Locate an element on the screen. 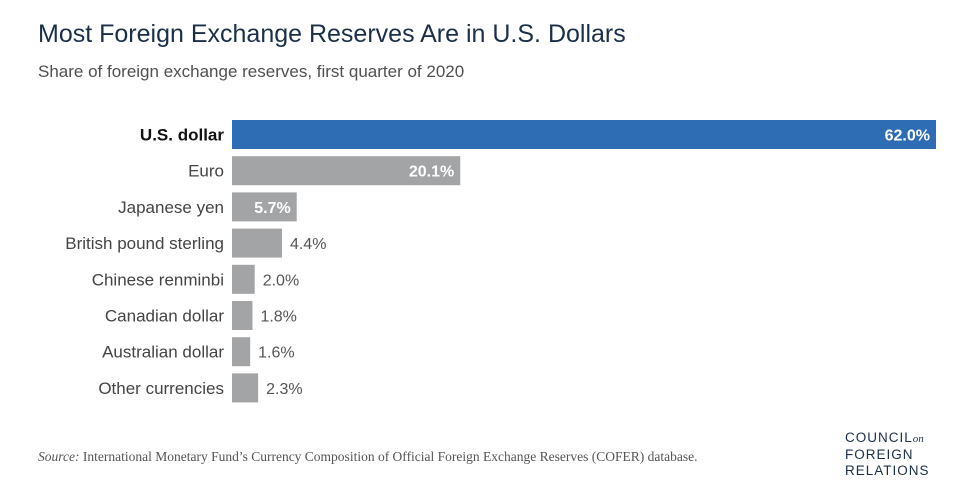  value-label: 2.0% is located at coordinates (281, 280).